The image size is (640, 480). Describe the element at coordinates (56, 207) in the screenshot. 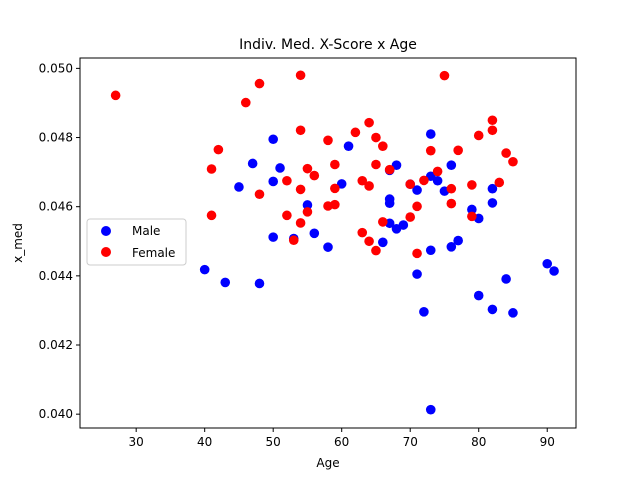

I see `y-tick-label: 0.046` at that location.